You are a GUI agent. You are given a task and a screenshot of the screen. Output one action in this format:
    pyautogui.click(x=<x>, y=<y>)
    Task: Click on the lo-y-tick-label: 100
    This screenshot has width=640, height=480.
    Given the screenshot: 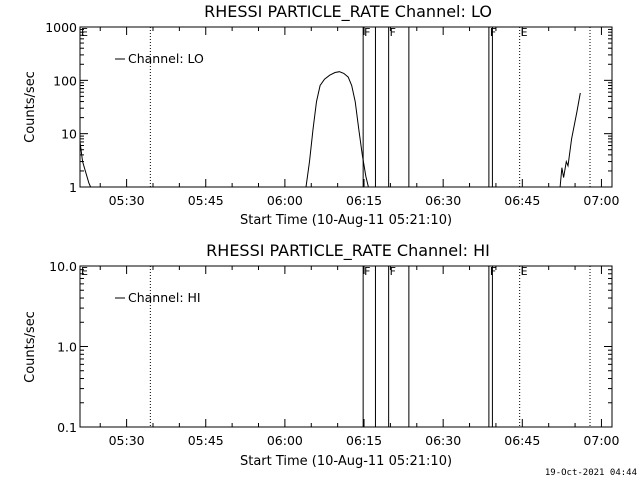 What is the action you would take?
    pyautogui.click(x=65, y=80)
    